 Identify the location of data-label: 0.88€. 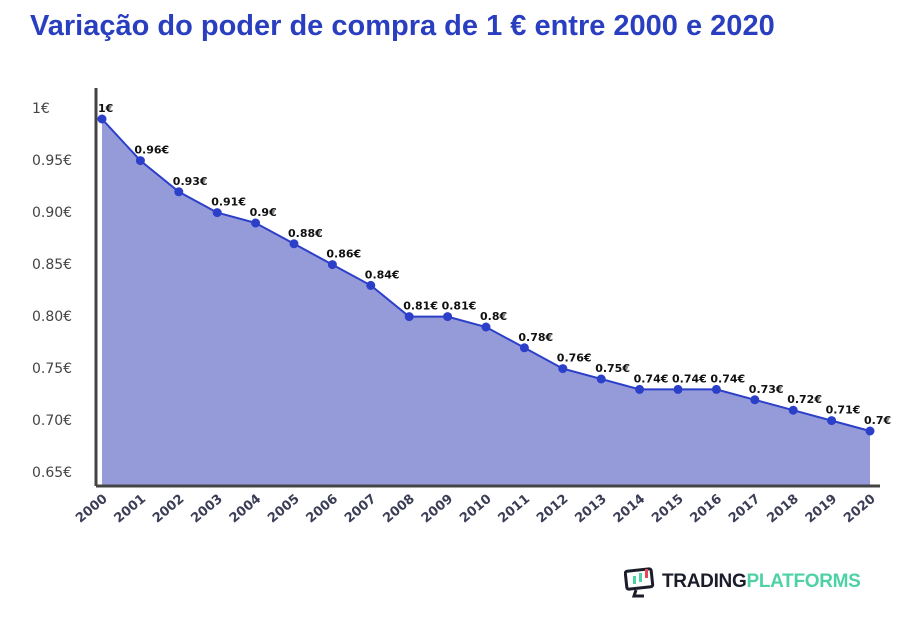
(305, 233).